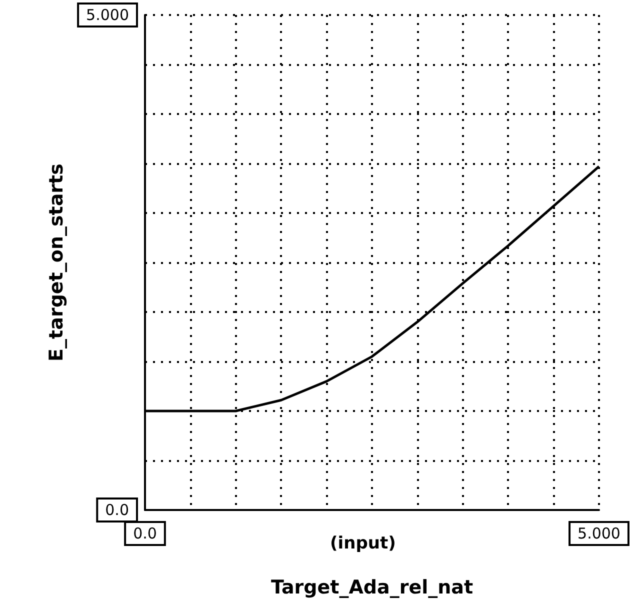 This screenshot has height=610, width=637. I want to click on text: (input), so click(363, 544).